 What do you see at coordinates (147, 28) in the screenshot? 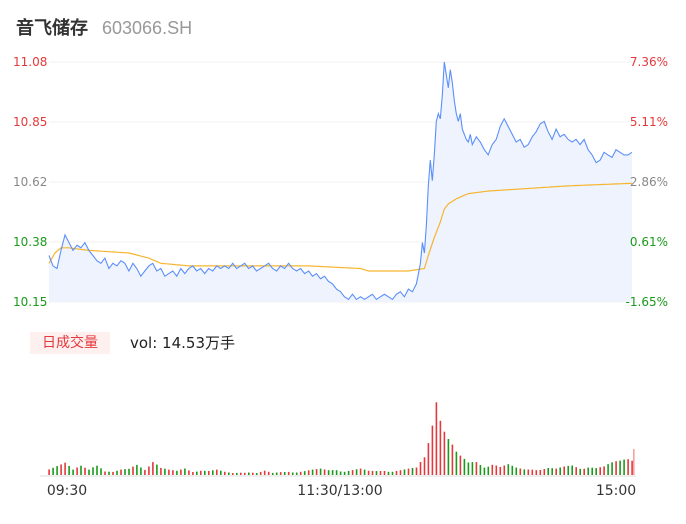
I see `stock-code: 603066.SH` at bounding box center [147, 28].